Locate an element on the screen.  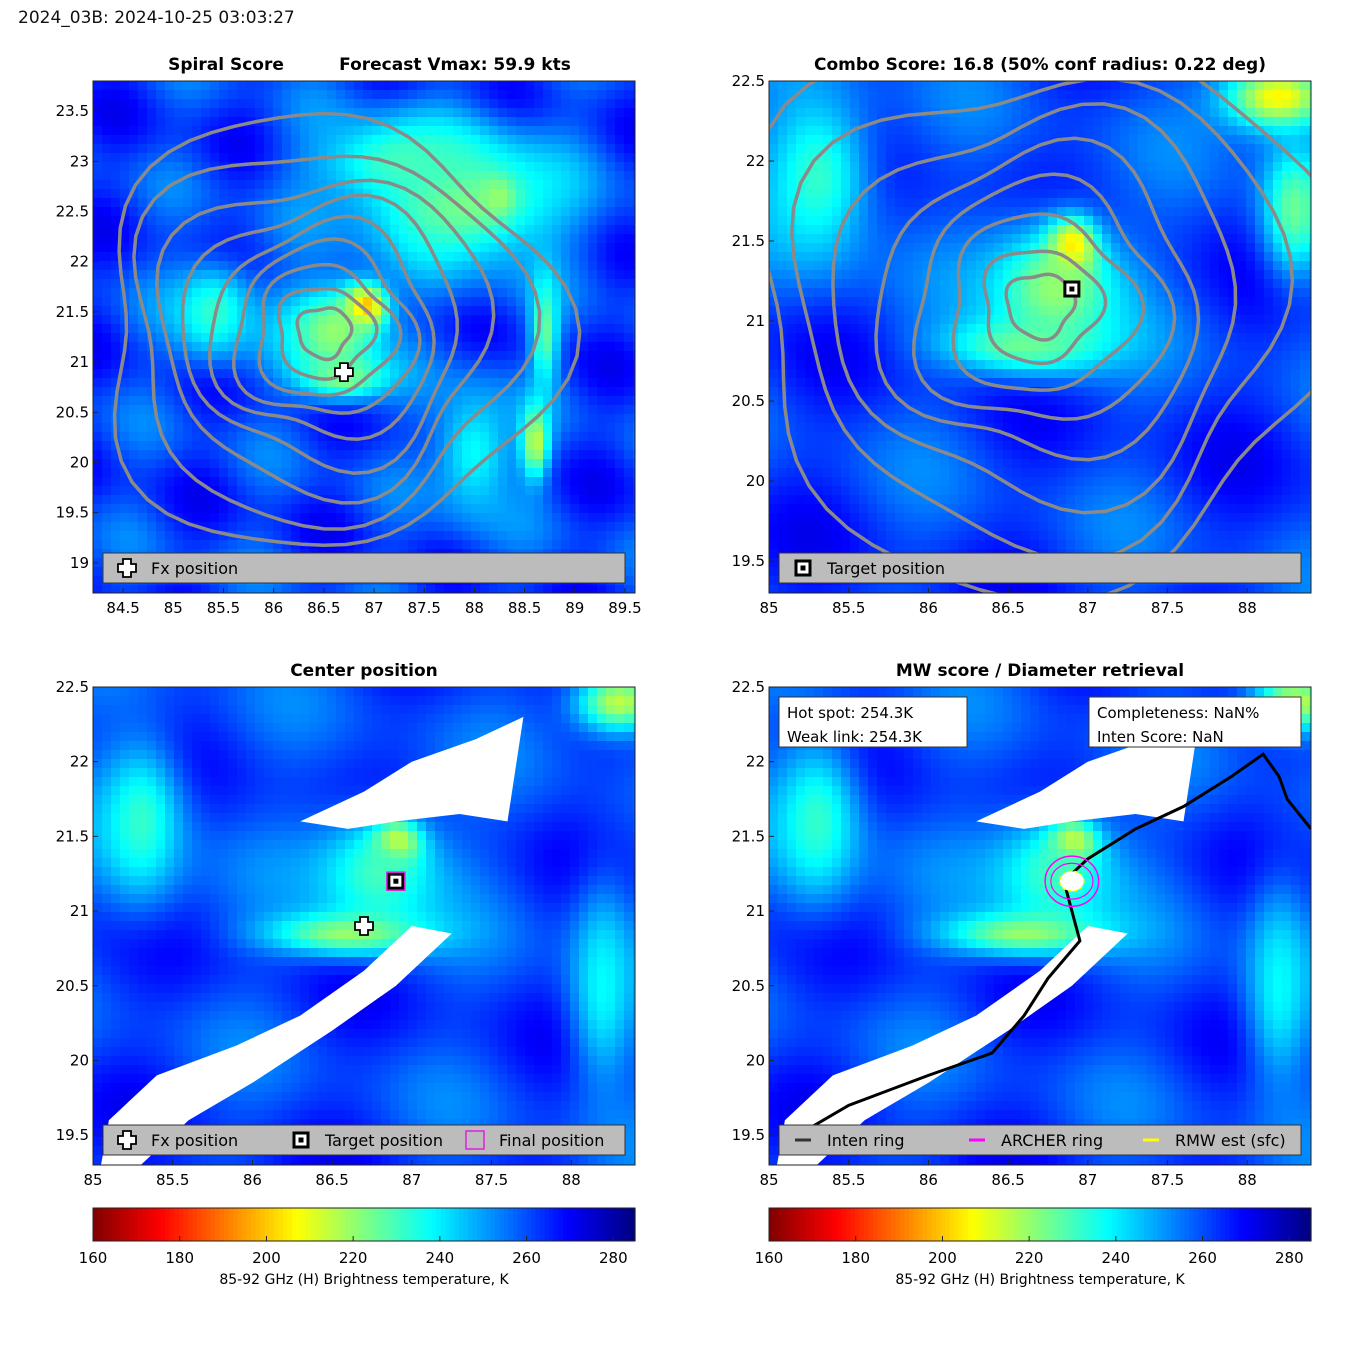
legend-label: Inten ring is located at coordinates (866, 1140).